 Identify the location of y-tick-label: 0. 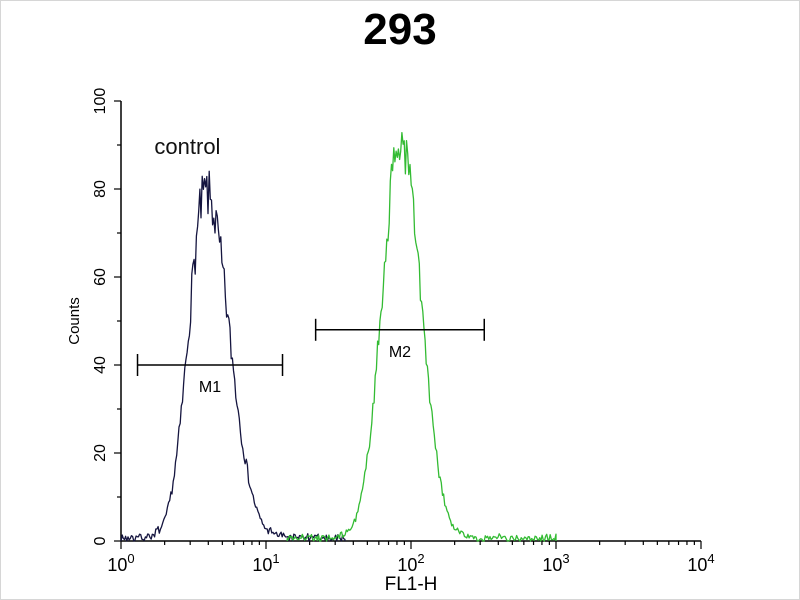
(100, 540).